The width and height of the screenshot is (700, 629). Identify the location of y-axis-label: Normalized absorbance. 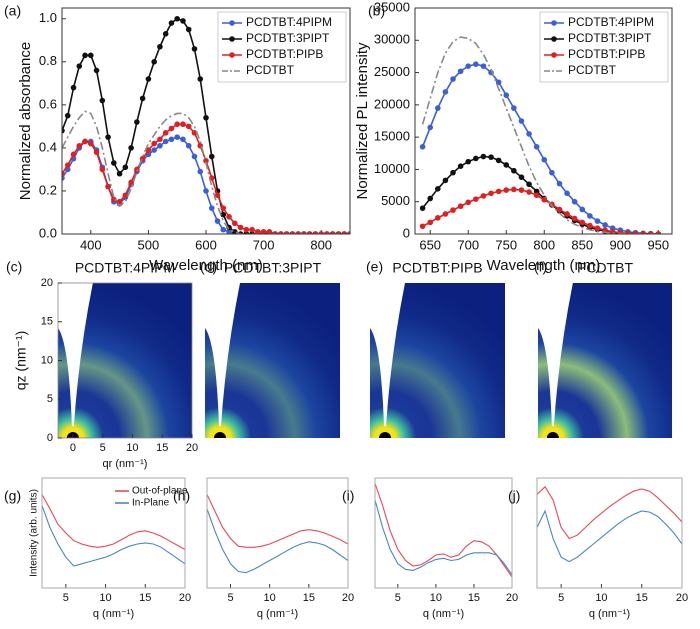
(25, 121).